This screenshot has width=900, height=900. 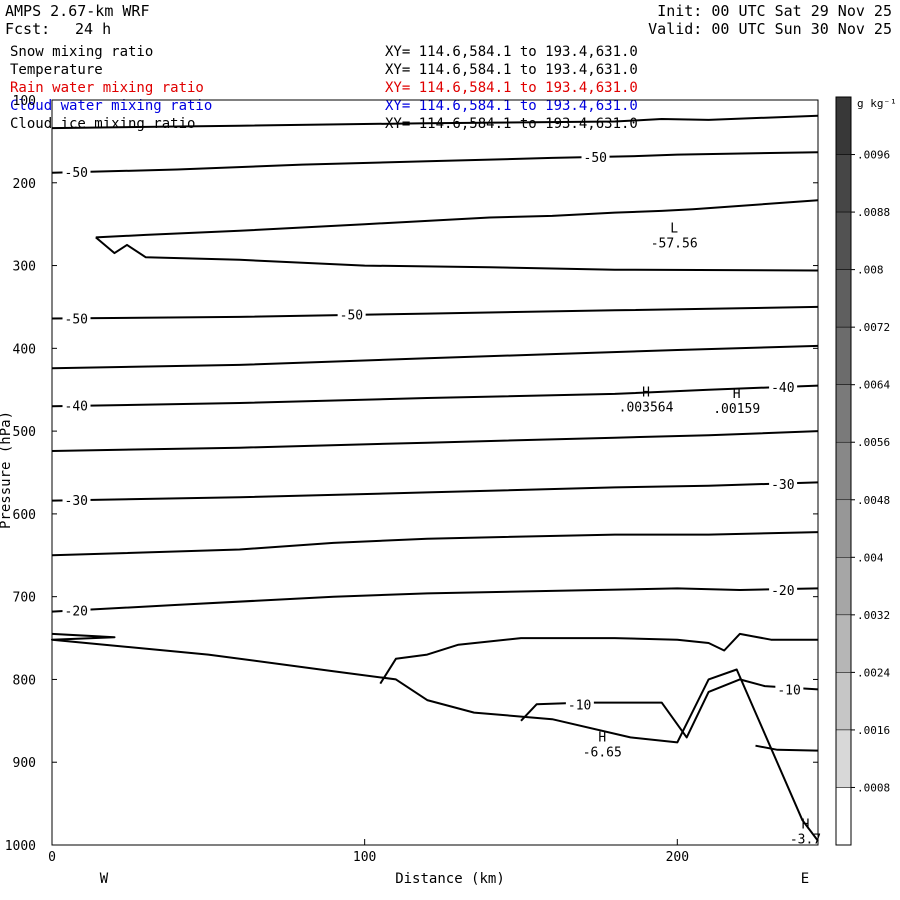 I want to click on forecast-label: Fcst:, so click(x=28, y=29).